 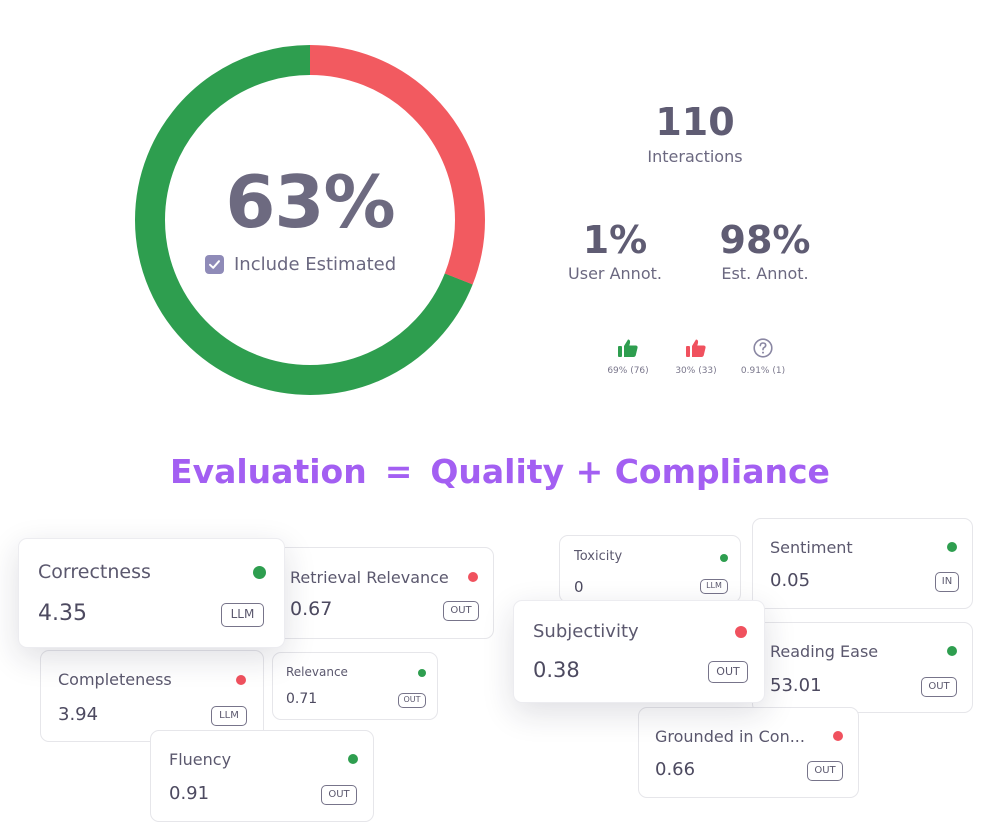 What do you see at coordinates (268, 471) in the screenshot?
I see `headline-evaluation: Evaluation` at bounding box center [268, 471].